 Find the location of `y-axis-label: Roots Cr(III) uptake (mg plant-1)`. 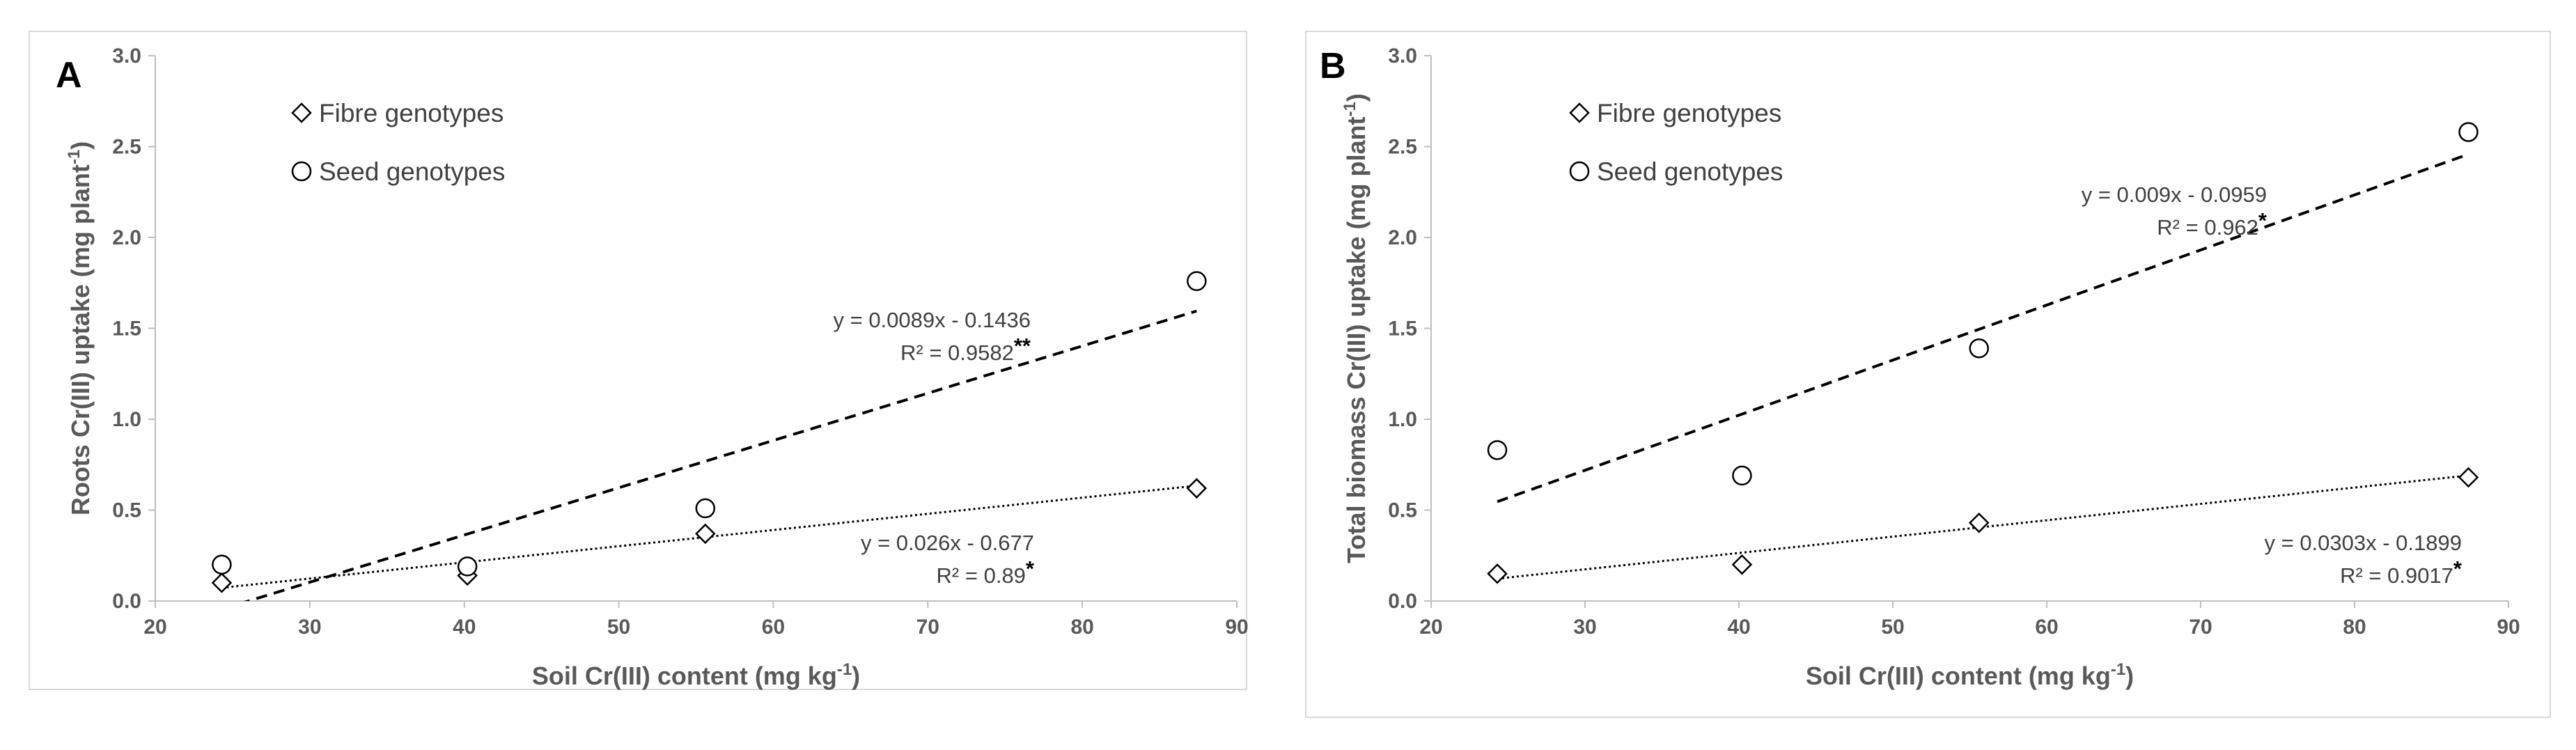

y-axis-label: Roots Cr(III) uptake (mg plant-1) is located at coordinates (80, 328).